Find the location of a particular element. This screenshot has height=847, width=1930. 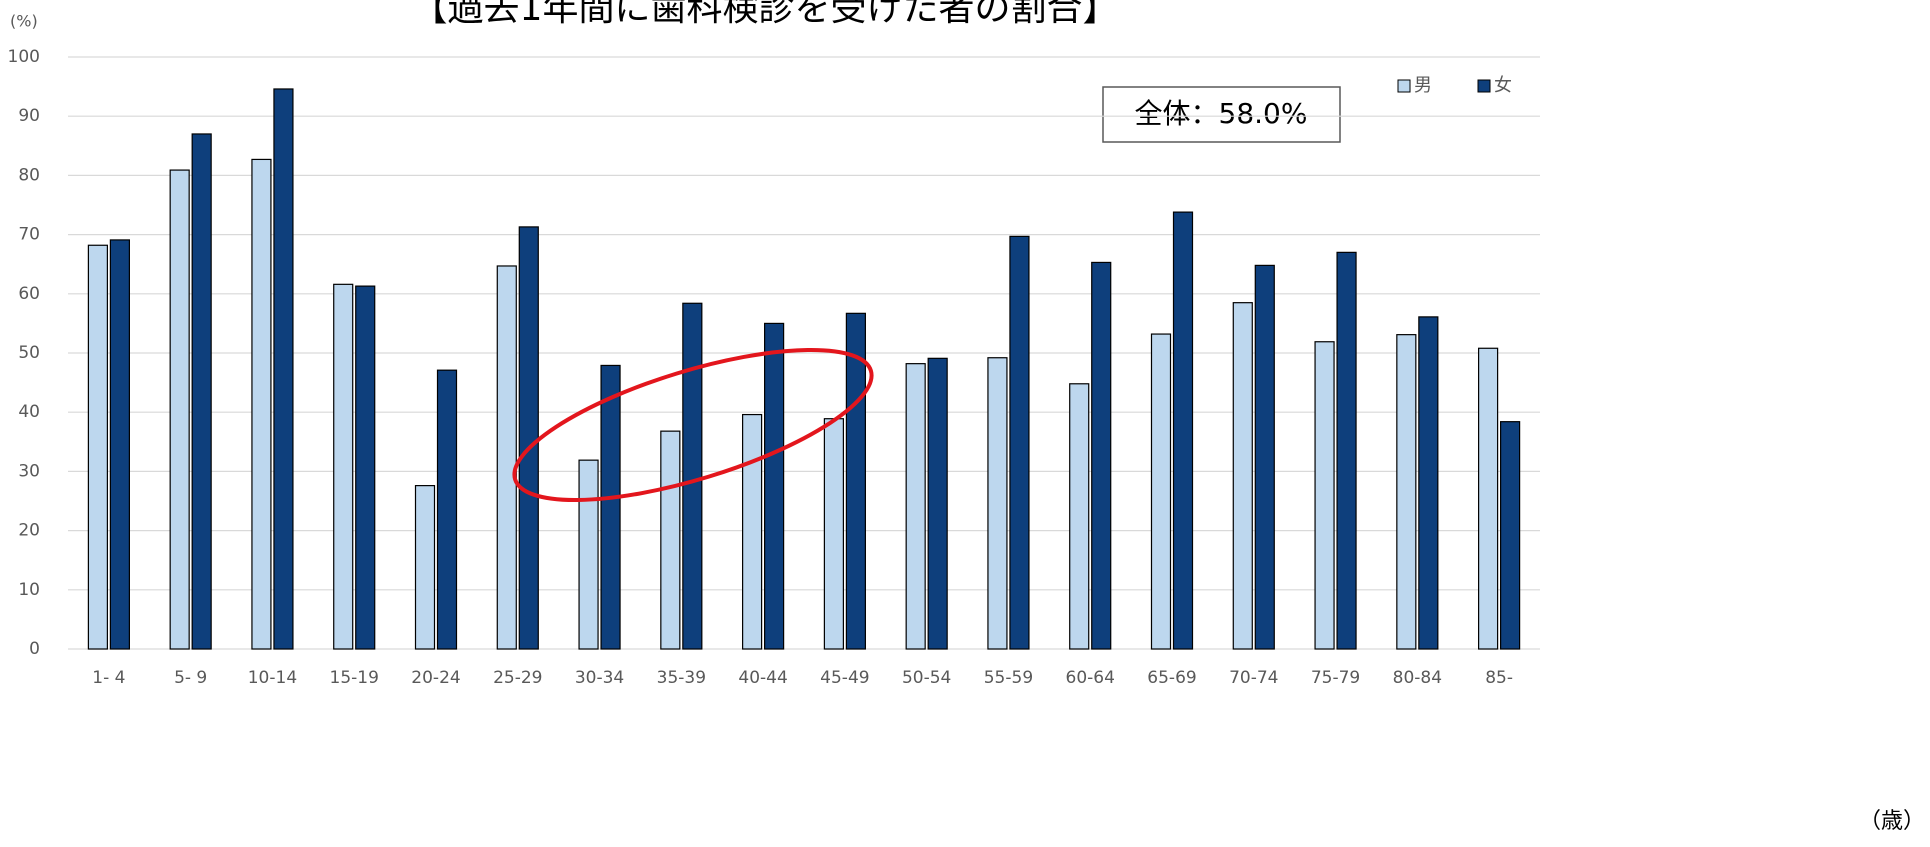

legend-label: 女 is located at coordinates (1503, 85).